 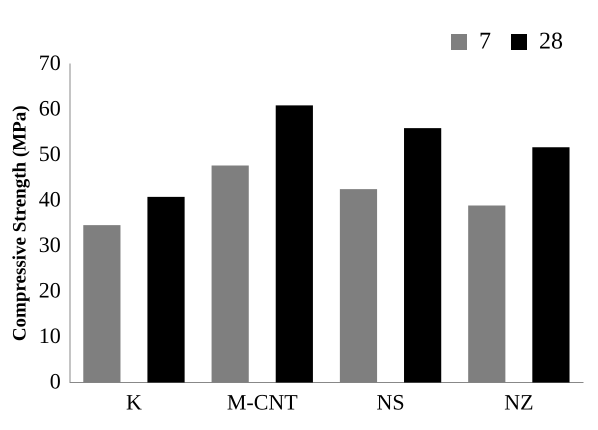 I want to click on y-tick-label: 70, so click(x=49, y=62).